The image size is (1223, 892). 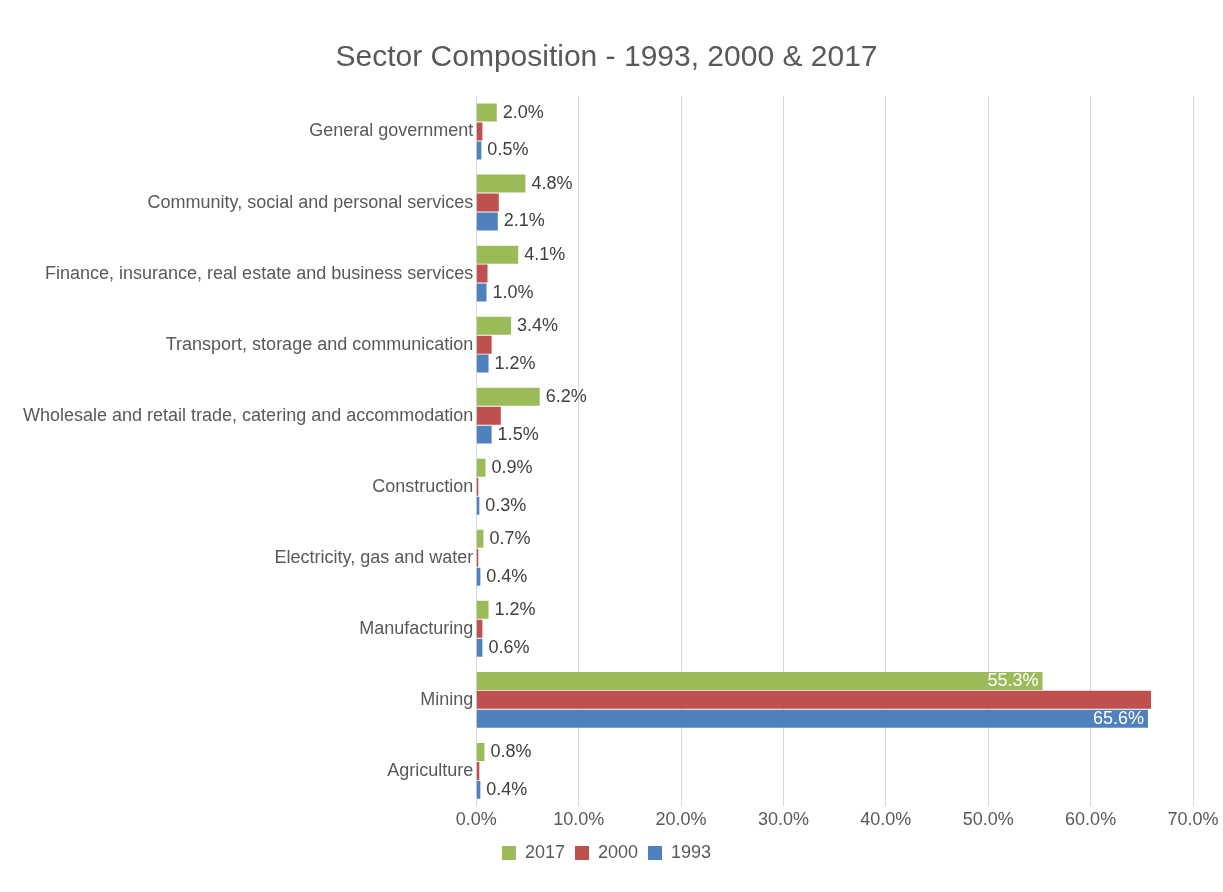 What do you see at coordinates (552, 182) in the screenshot?
I see `data-label: 4.8%` at bounding box center [552, 182].